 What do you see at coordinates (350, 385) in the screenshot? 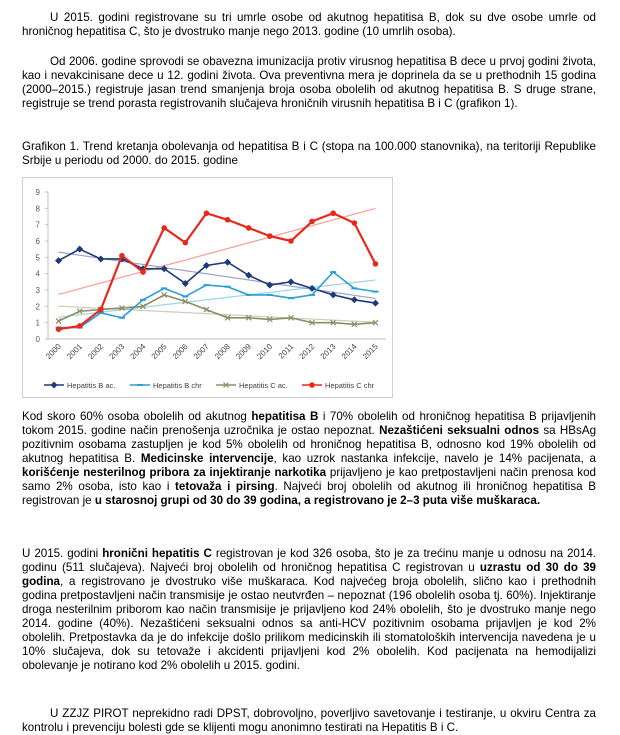
I see `legend-label: Hepatitis C chr` at bounding box center [350, 385].